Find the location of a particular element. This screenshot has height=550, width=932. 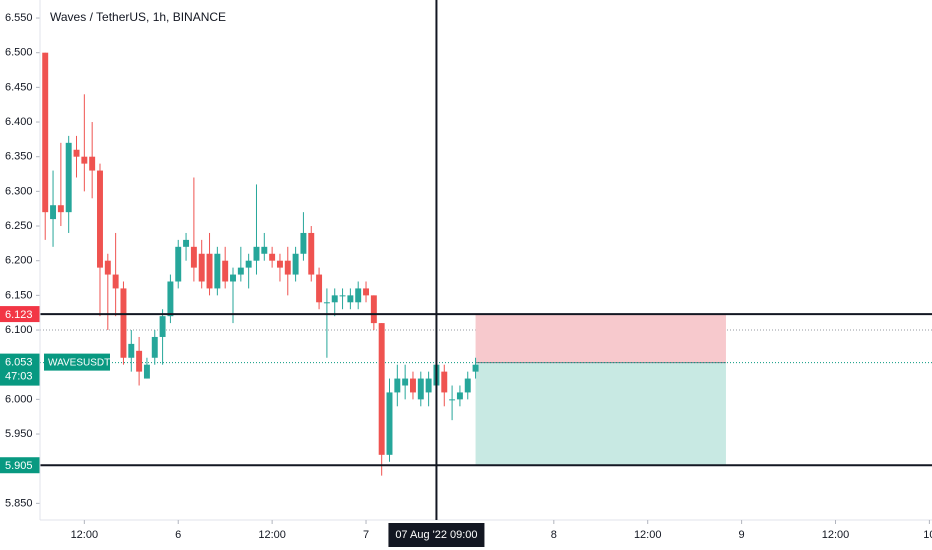

countdown-label: 47:03 is located at coordinates (19, 377).